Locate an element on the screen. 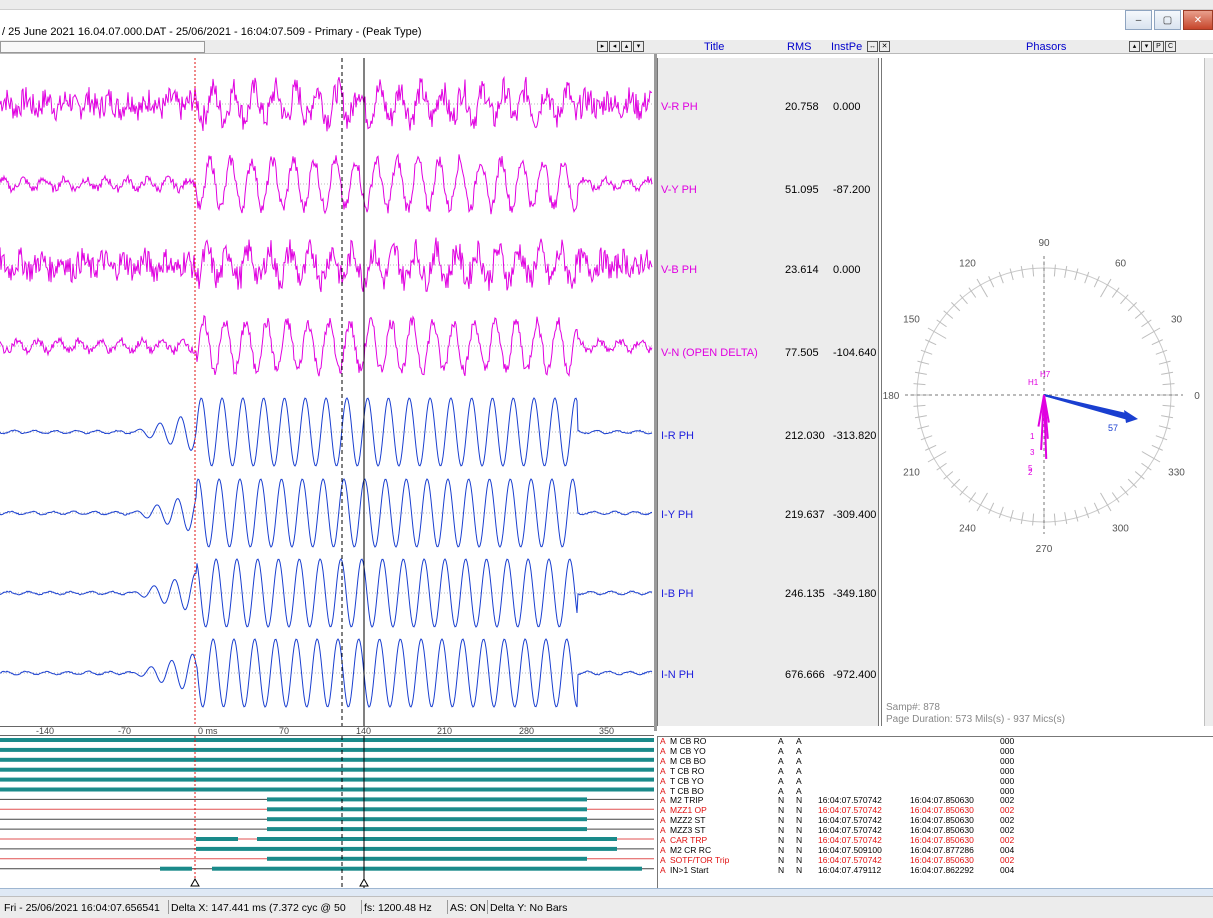 The image size is (1213, 918). status-delta-y: Delta Y: No Bars is located at coordinates (529, 908).